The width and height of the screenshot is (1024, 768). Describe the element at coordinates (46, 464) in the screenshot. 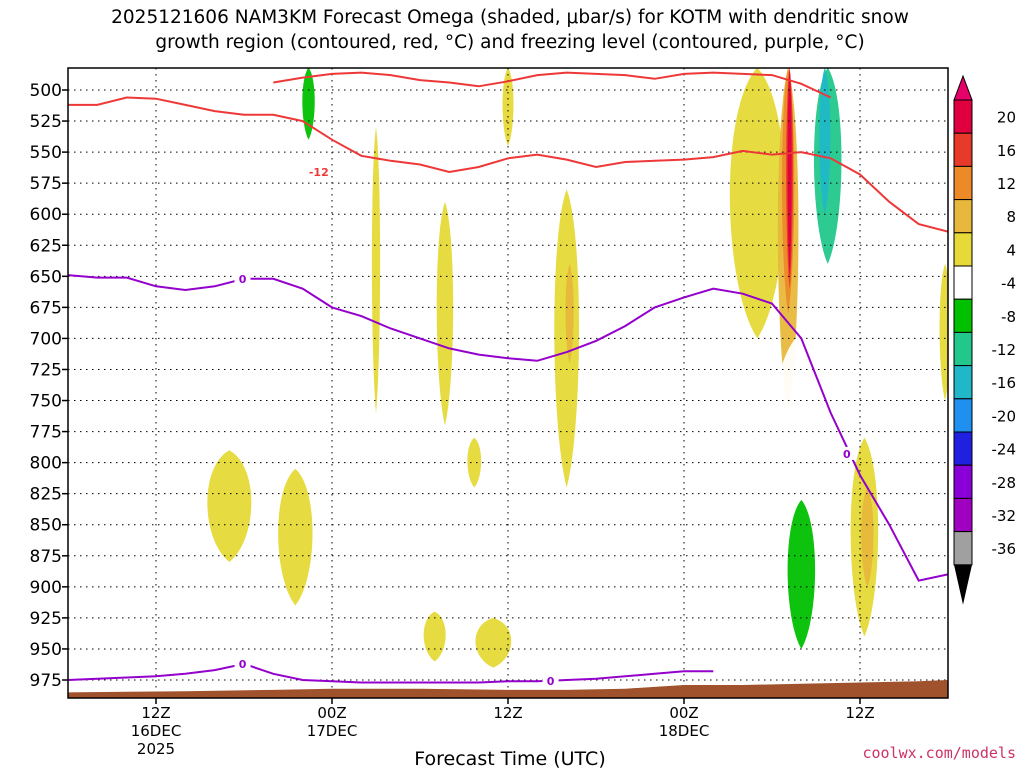

I see `y-tick-label-800: 800` at that location.